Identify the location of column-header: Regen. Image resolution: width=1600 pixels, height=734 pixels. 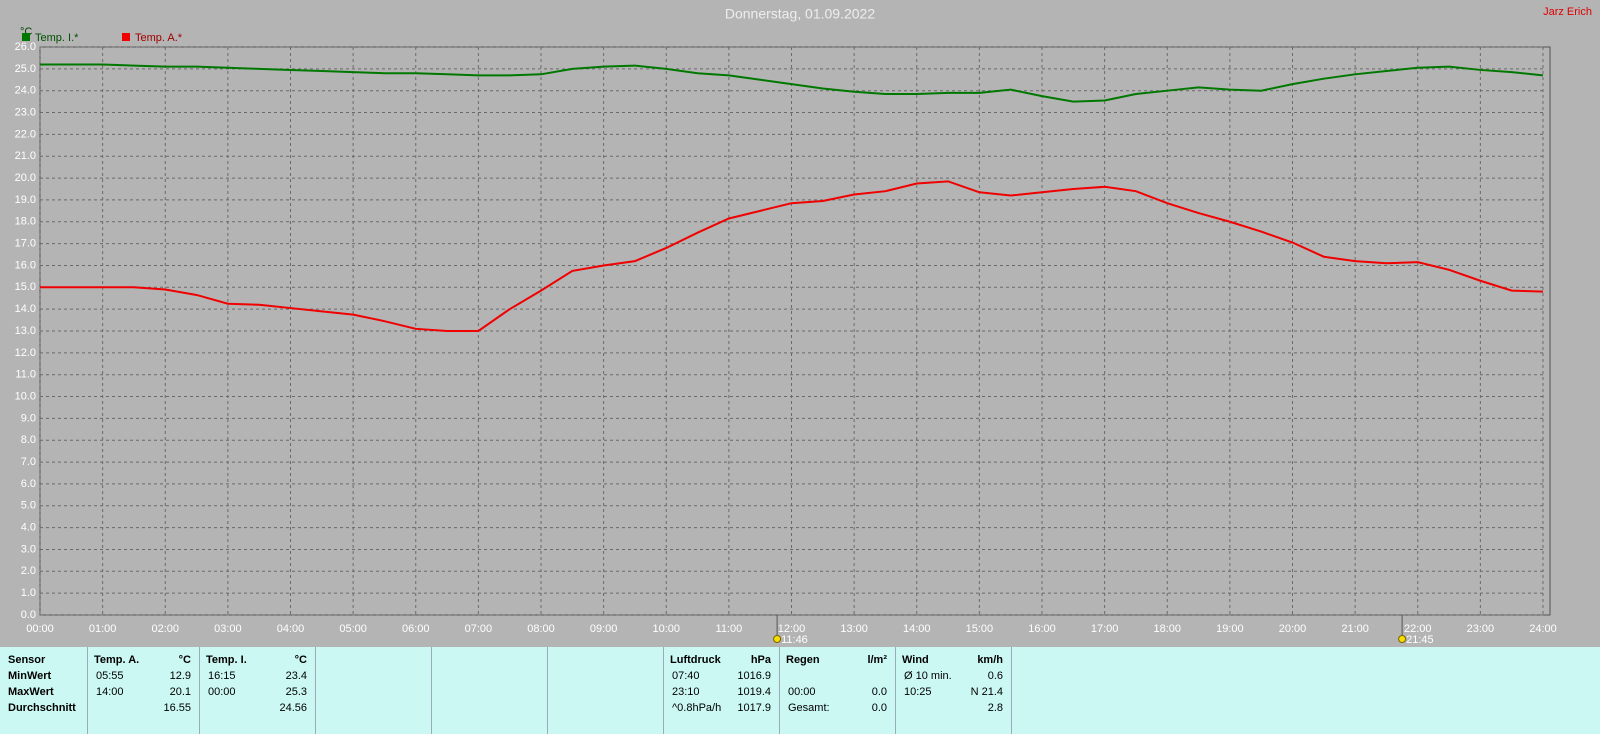
(803, 660).